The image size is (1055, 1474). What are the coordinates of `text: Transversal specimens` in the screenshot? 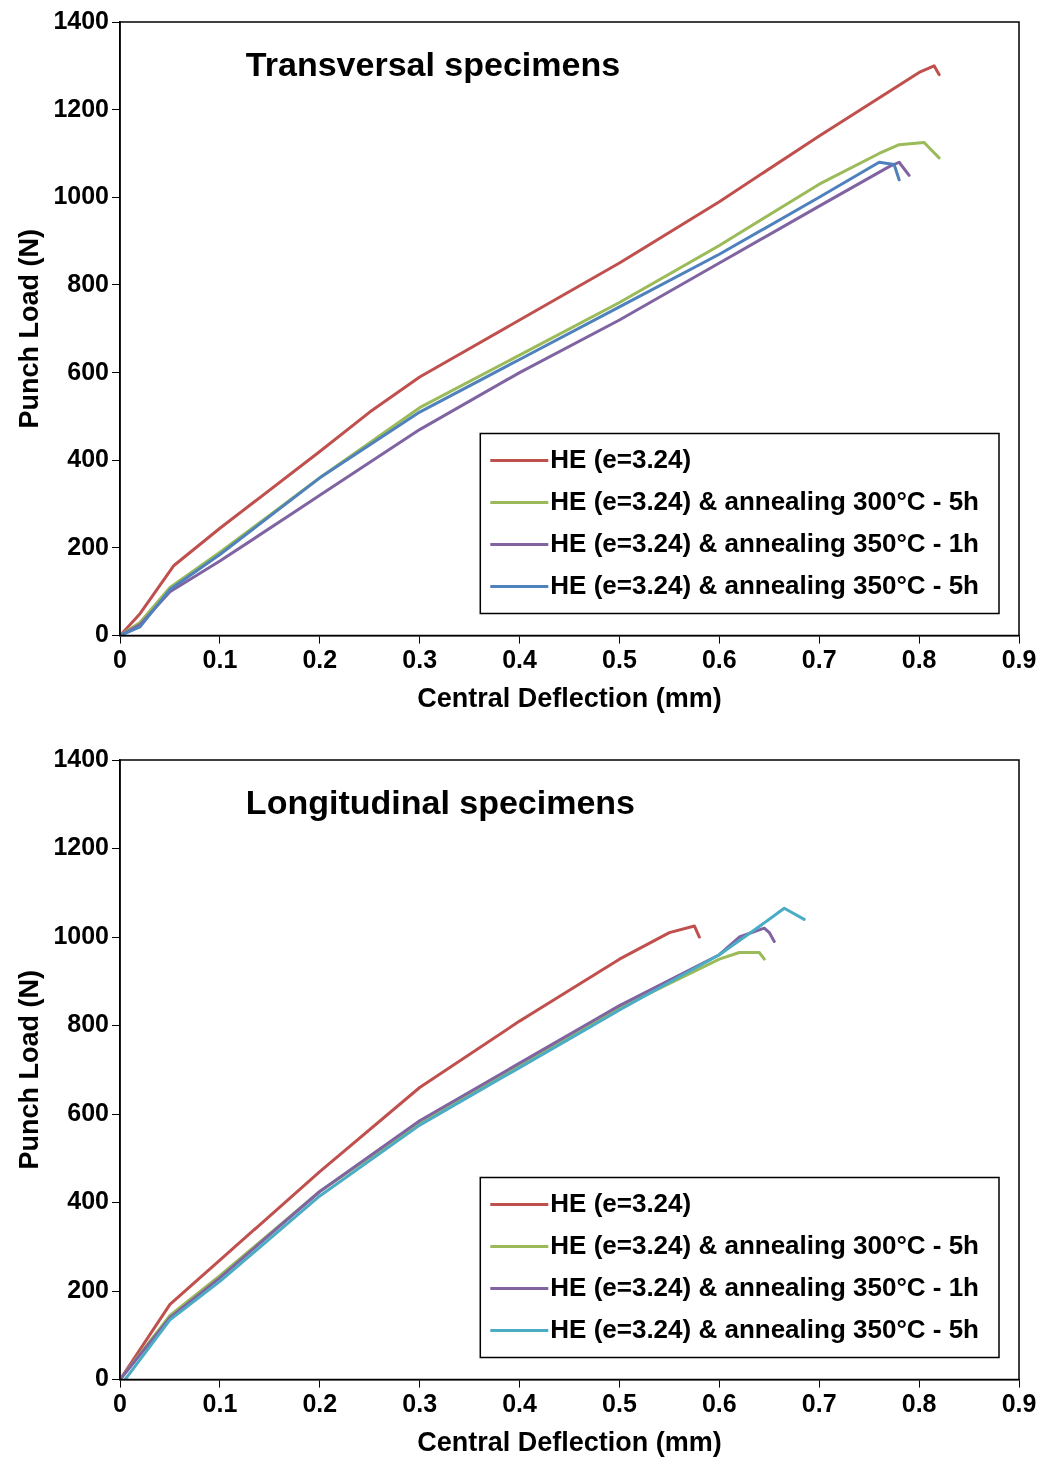 It's located at (433, 64).